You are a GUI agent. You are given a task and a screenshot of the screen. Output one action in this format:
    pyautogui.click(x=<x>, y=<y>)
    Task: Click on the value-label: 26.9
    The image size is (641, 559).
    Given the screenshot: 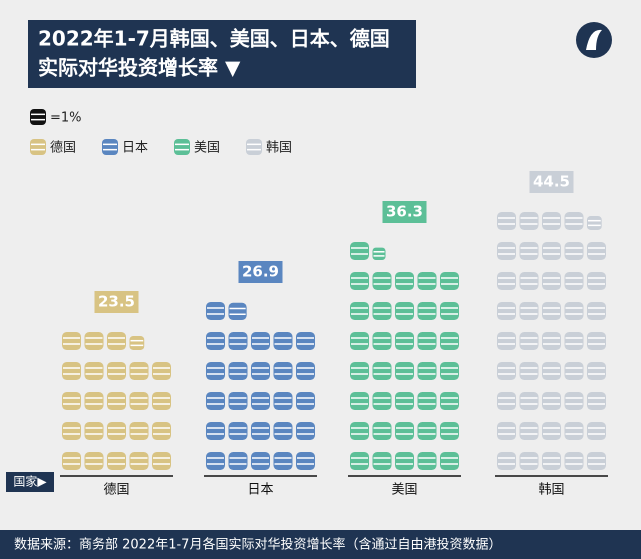 What is the action you would take?
    pyautogui.click(x=260, y=272)
    